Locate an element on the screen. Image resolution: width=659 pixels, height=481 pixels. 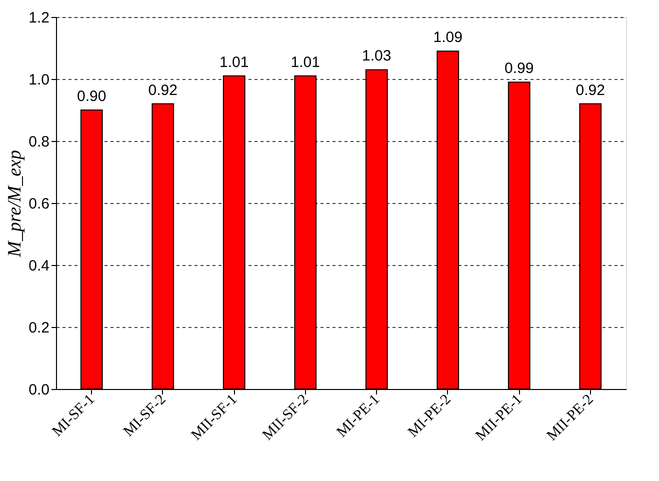
data-label: 0.90 is located at coordinates (91, 96).